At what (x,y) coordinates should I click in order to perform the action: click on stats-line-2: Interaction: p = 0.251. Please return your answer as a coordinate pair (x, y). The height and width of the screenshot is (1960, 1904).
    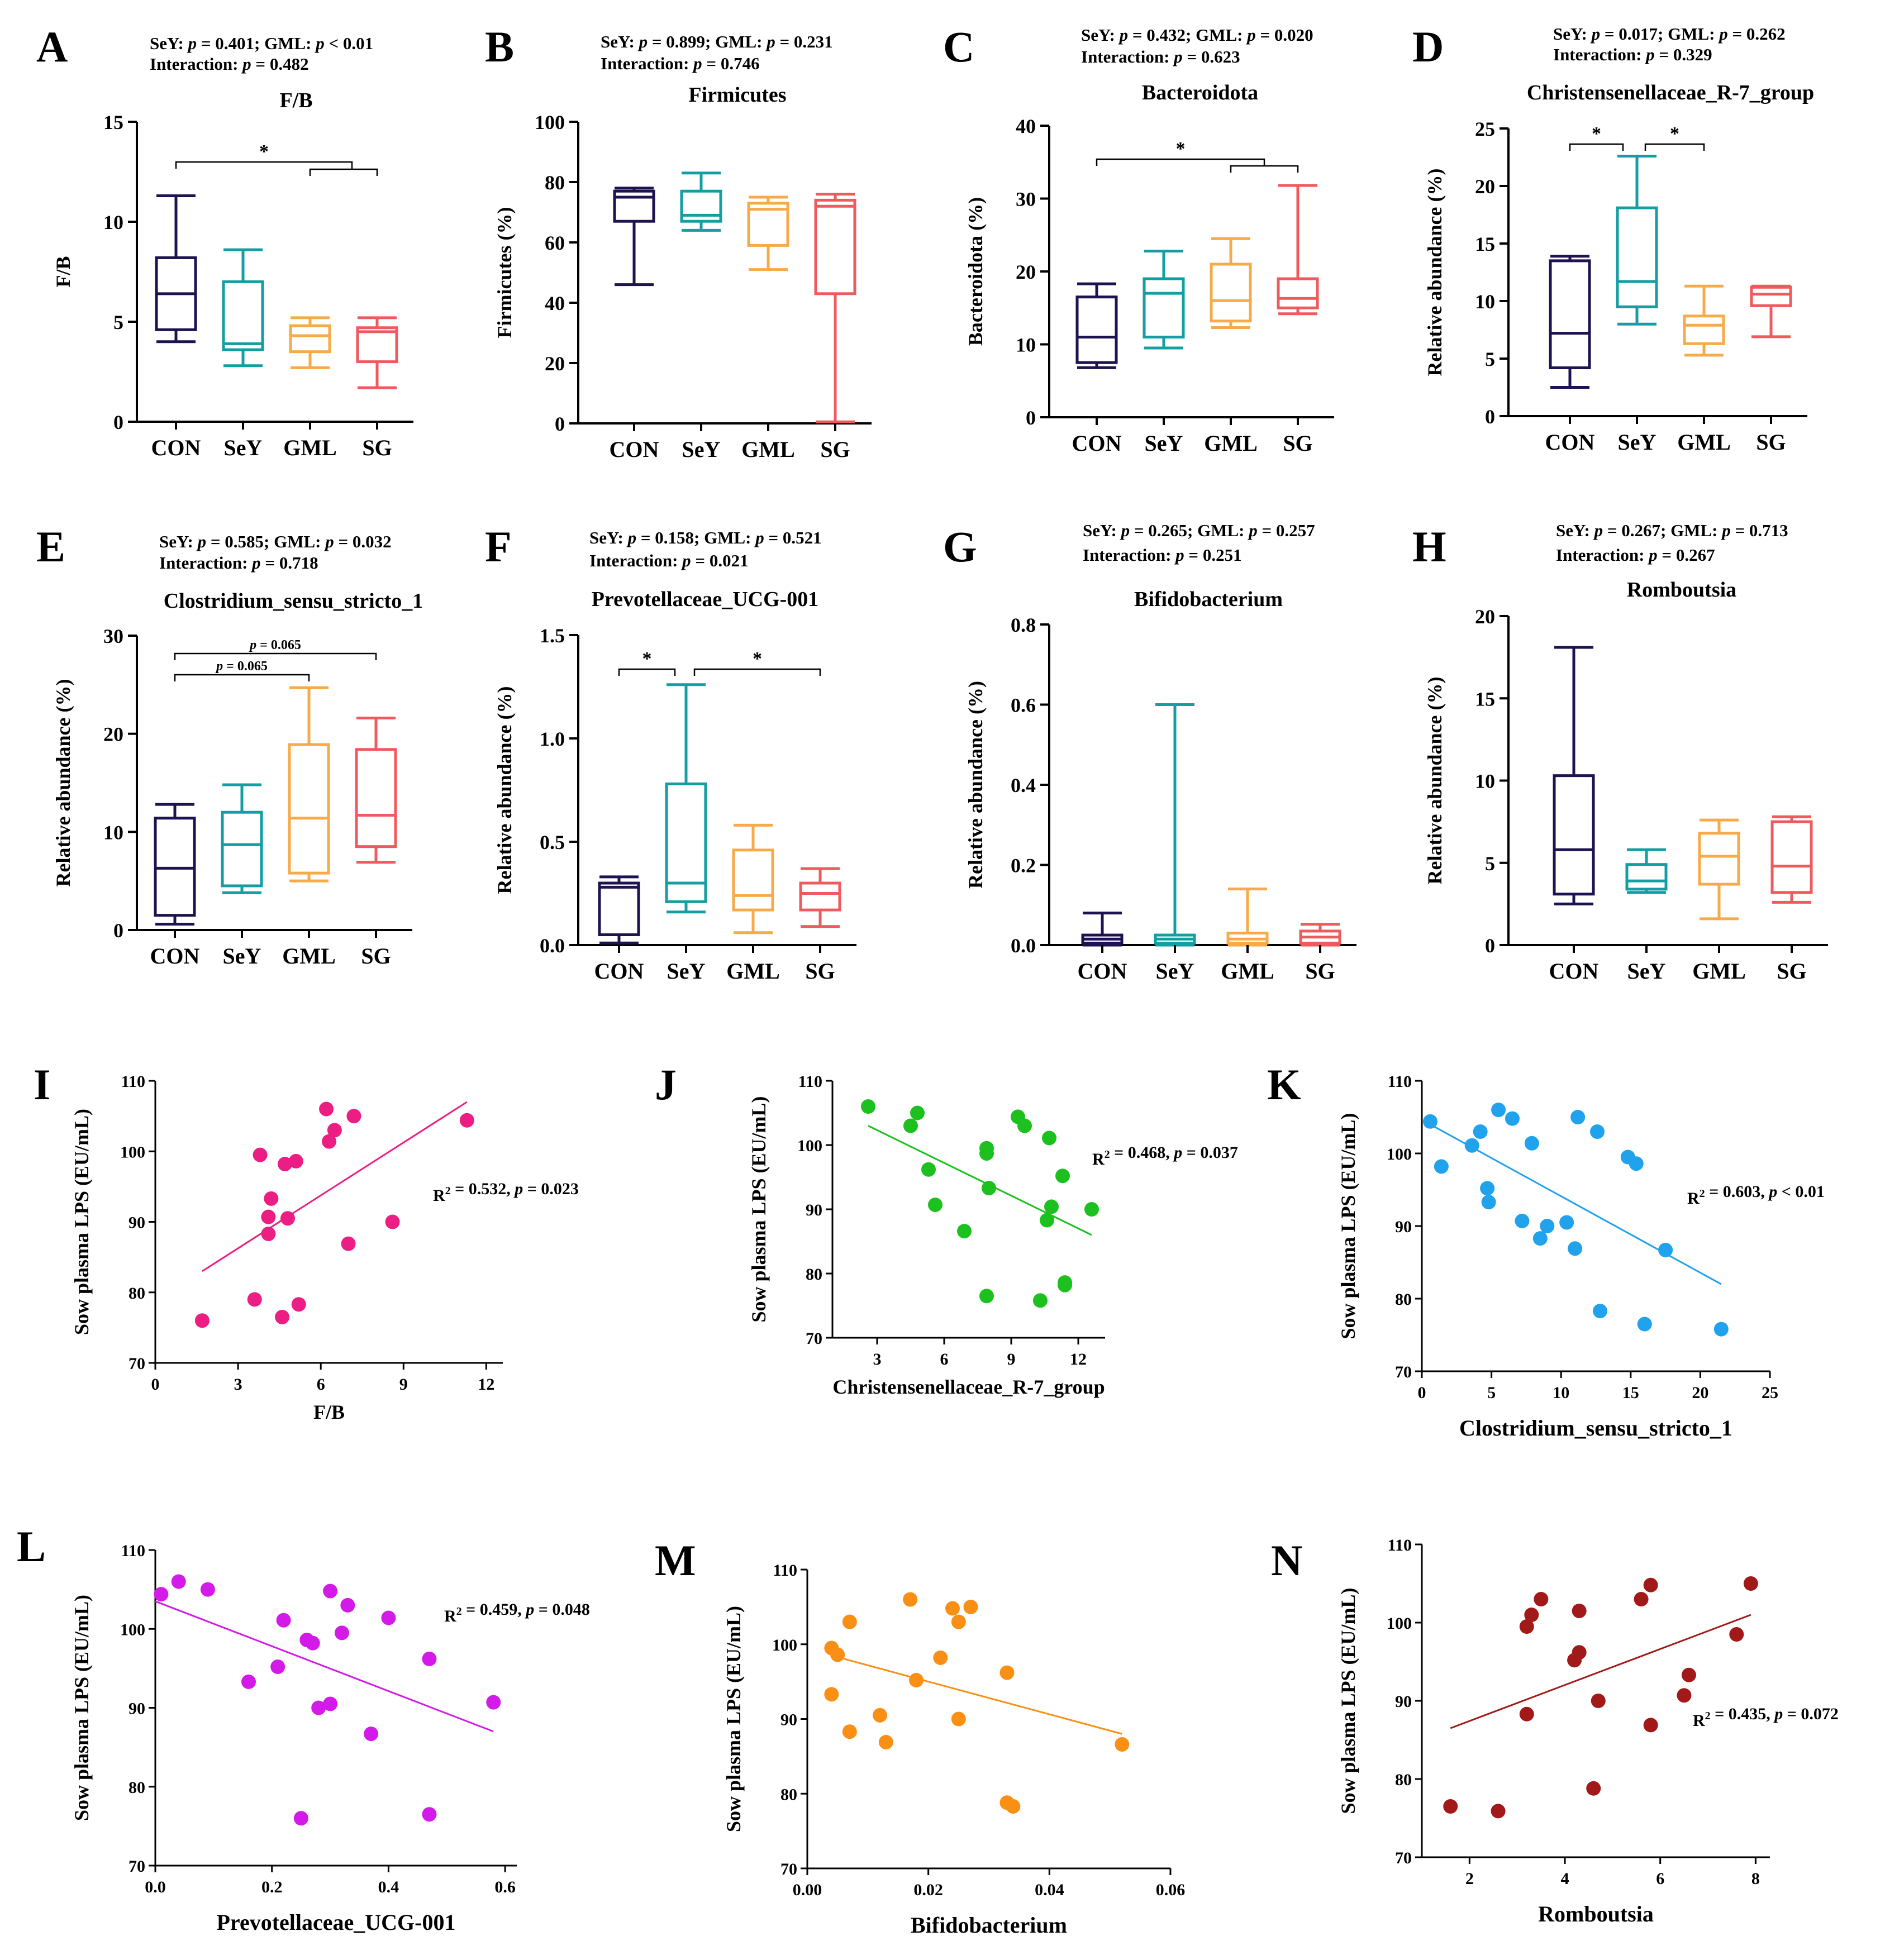
    Looking at the image, I should click on (1162, 555).